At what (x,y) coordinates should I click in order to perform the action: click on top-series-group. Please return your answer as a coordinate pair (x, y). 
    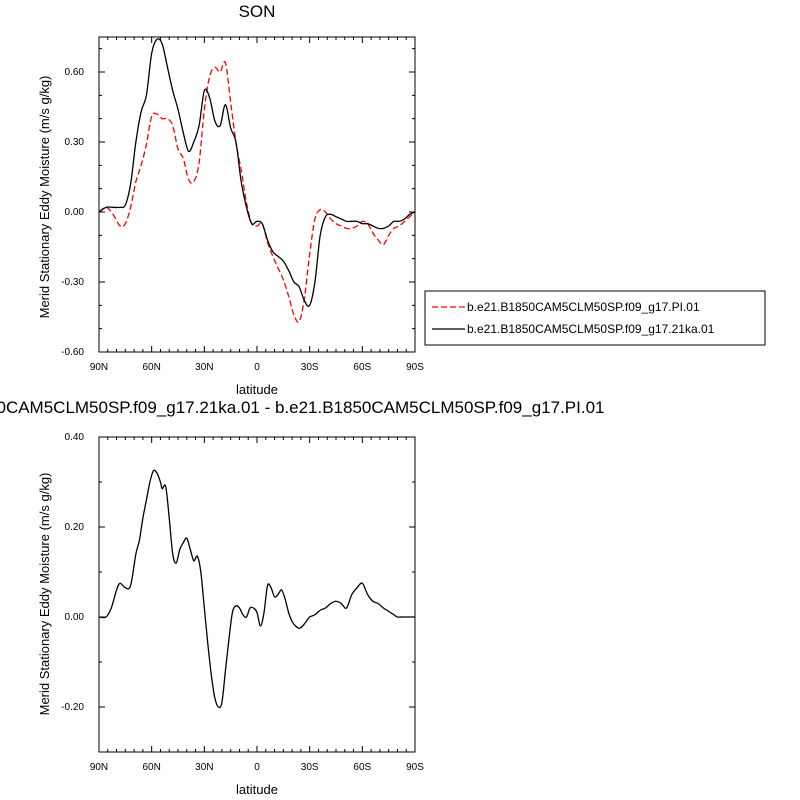
    Looking at the image, I should click on (257, 180).